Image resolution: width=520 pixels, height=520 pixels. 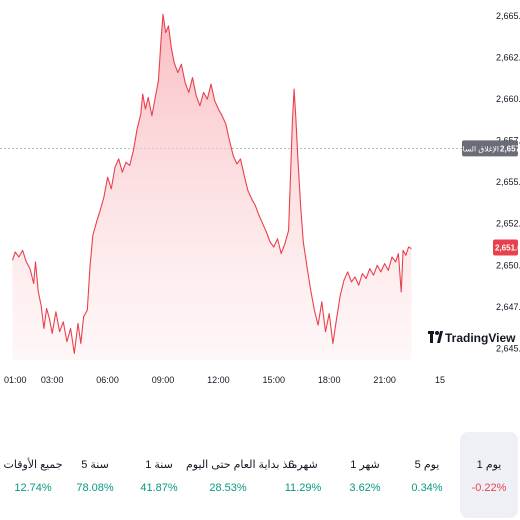 I want to click on tab-change: 11.29%, so click(x=303, y=488).